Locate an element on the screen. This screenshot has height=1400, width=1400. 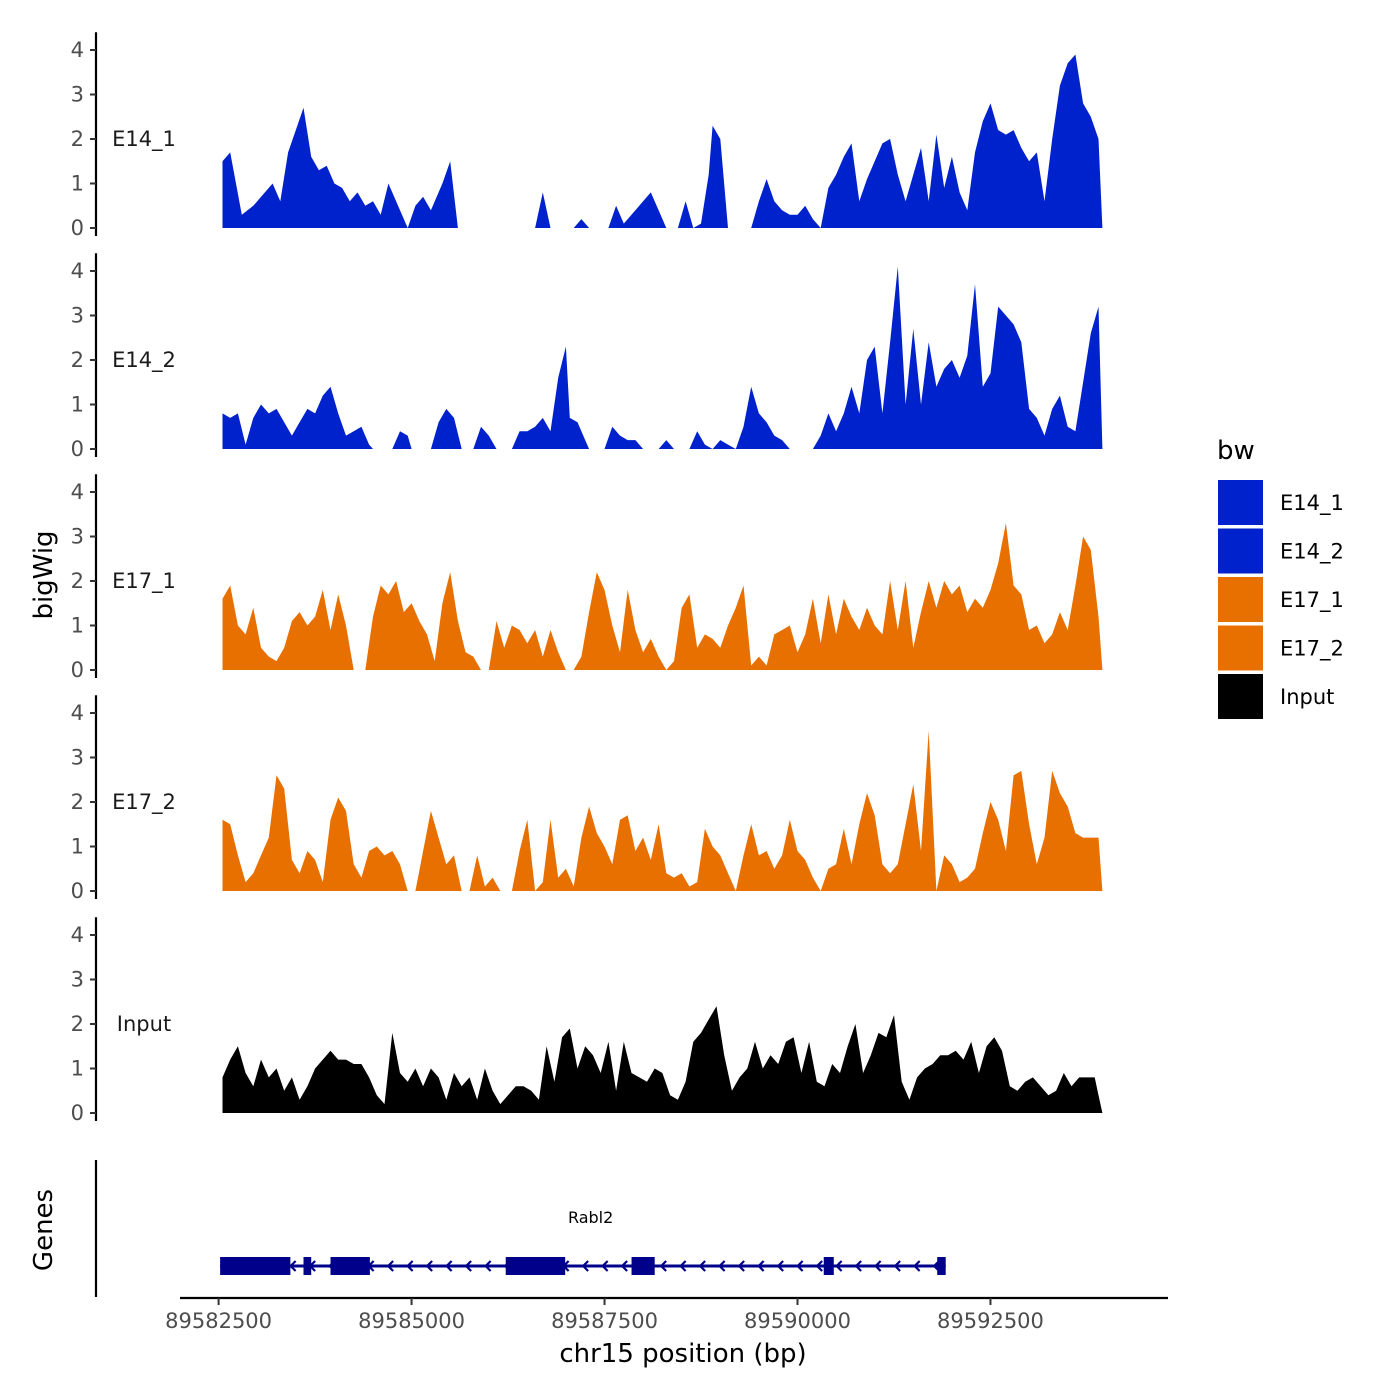
area-Input is located at coordinates (662, 1059).